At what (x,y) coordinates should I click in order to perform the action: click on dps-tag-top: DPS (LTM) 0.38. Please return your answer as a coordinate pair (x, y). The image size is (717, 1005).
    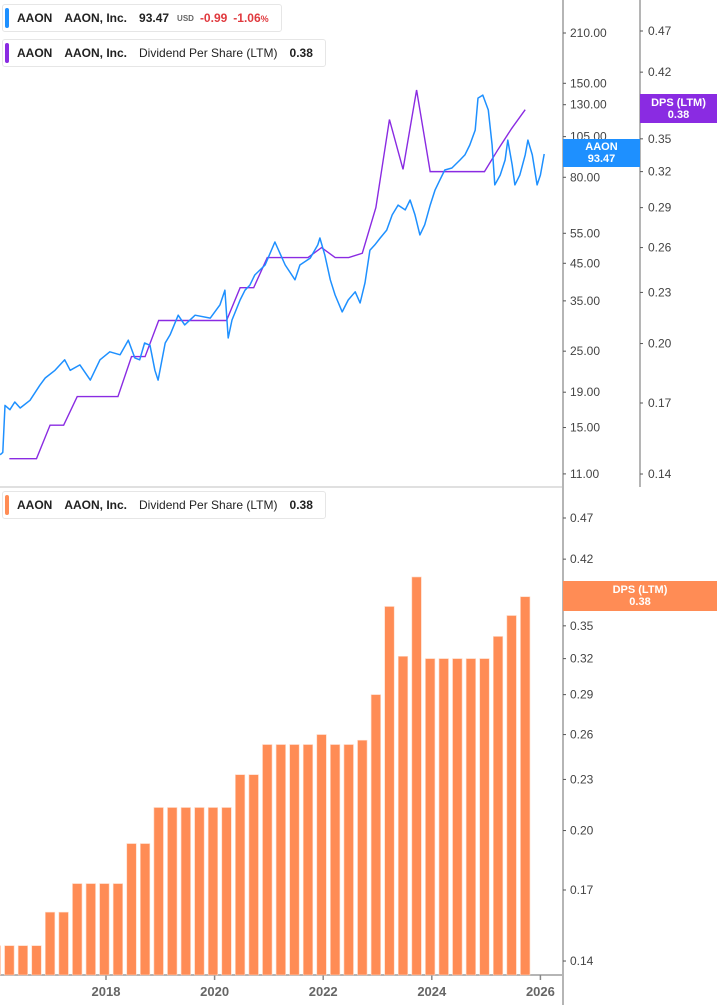
    Looking at the image, I should click on (678, 108).